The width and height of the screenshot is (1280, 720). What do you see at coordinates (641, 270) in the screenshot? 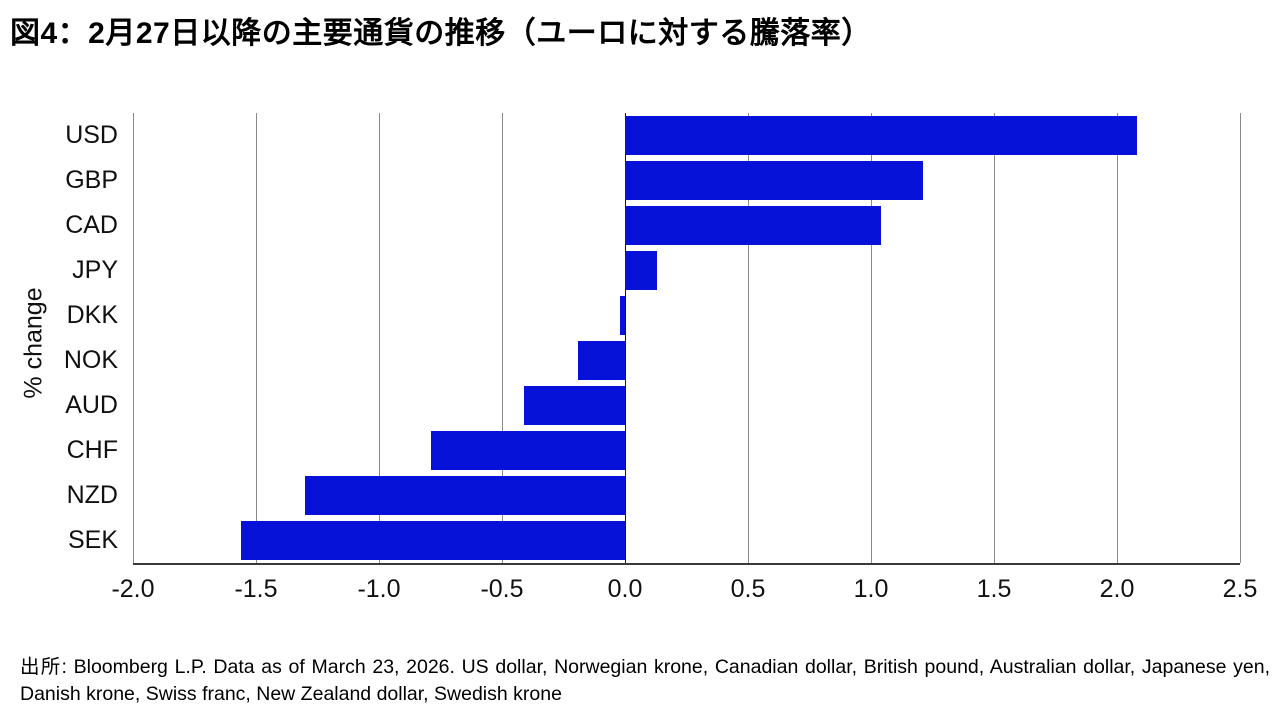
I see `bar-jpy` at bounding box center [641, 270].